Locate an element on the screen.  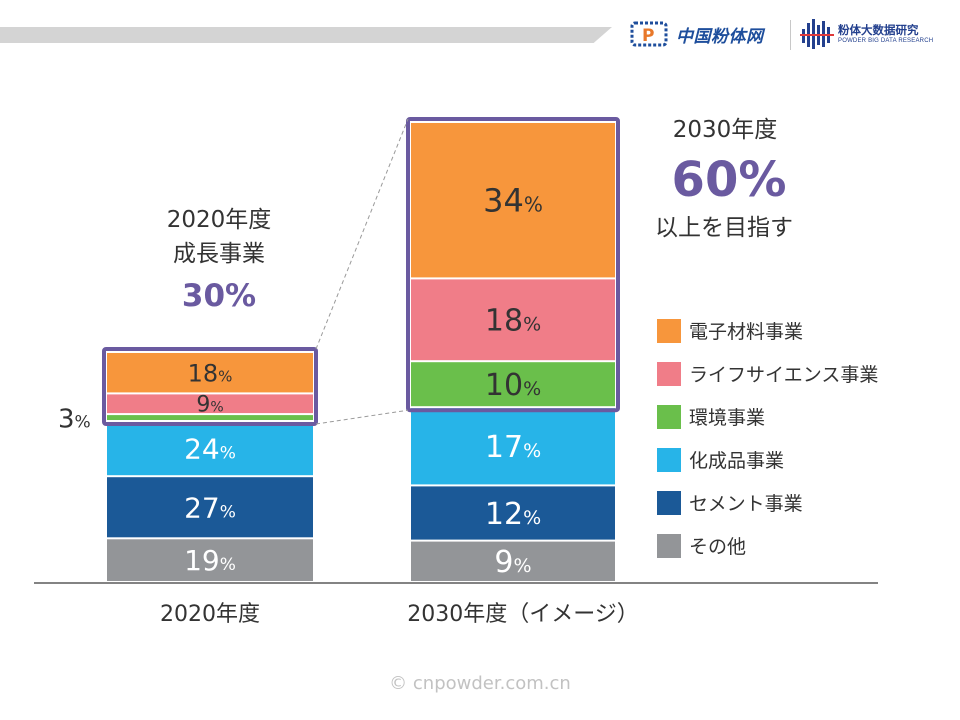
legend-label-4: セメント事業 is located at coordinates (746, 504).